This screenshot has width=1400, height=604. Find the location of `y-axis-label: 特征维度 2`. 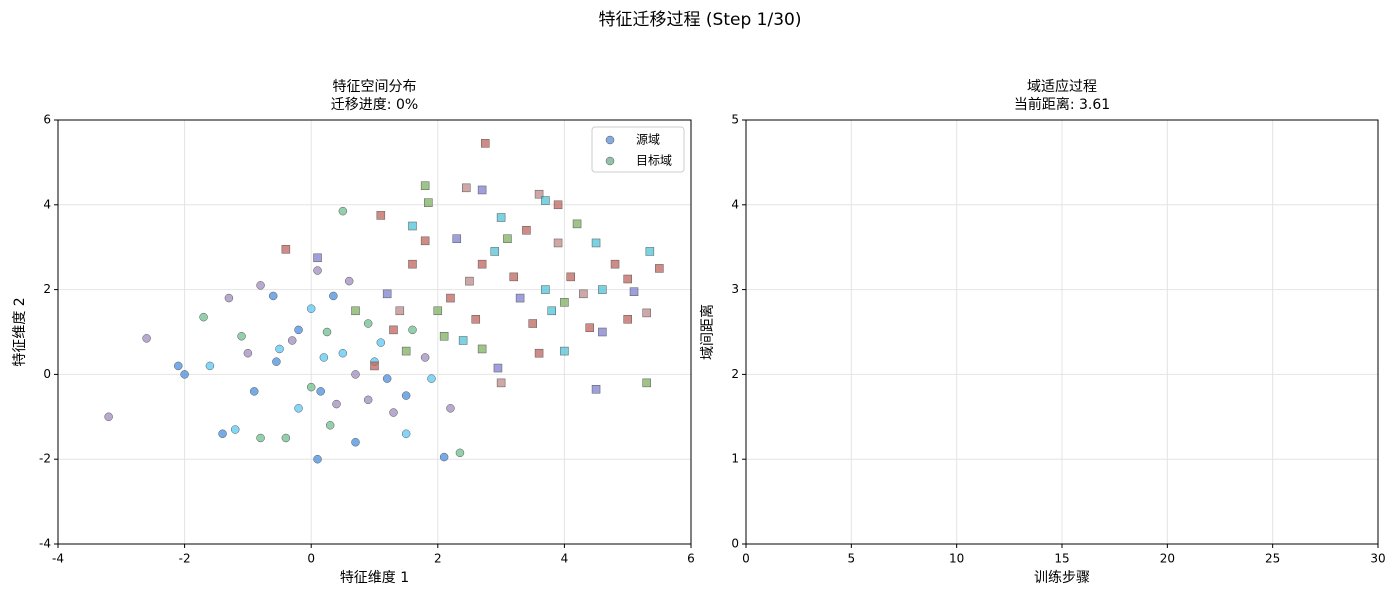

y-axis-label: 特征维度 2 is located at coordinates (20, 331).